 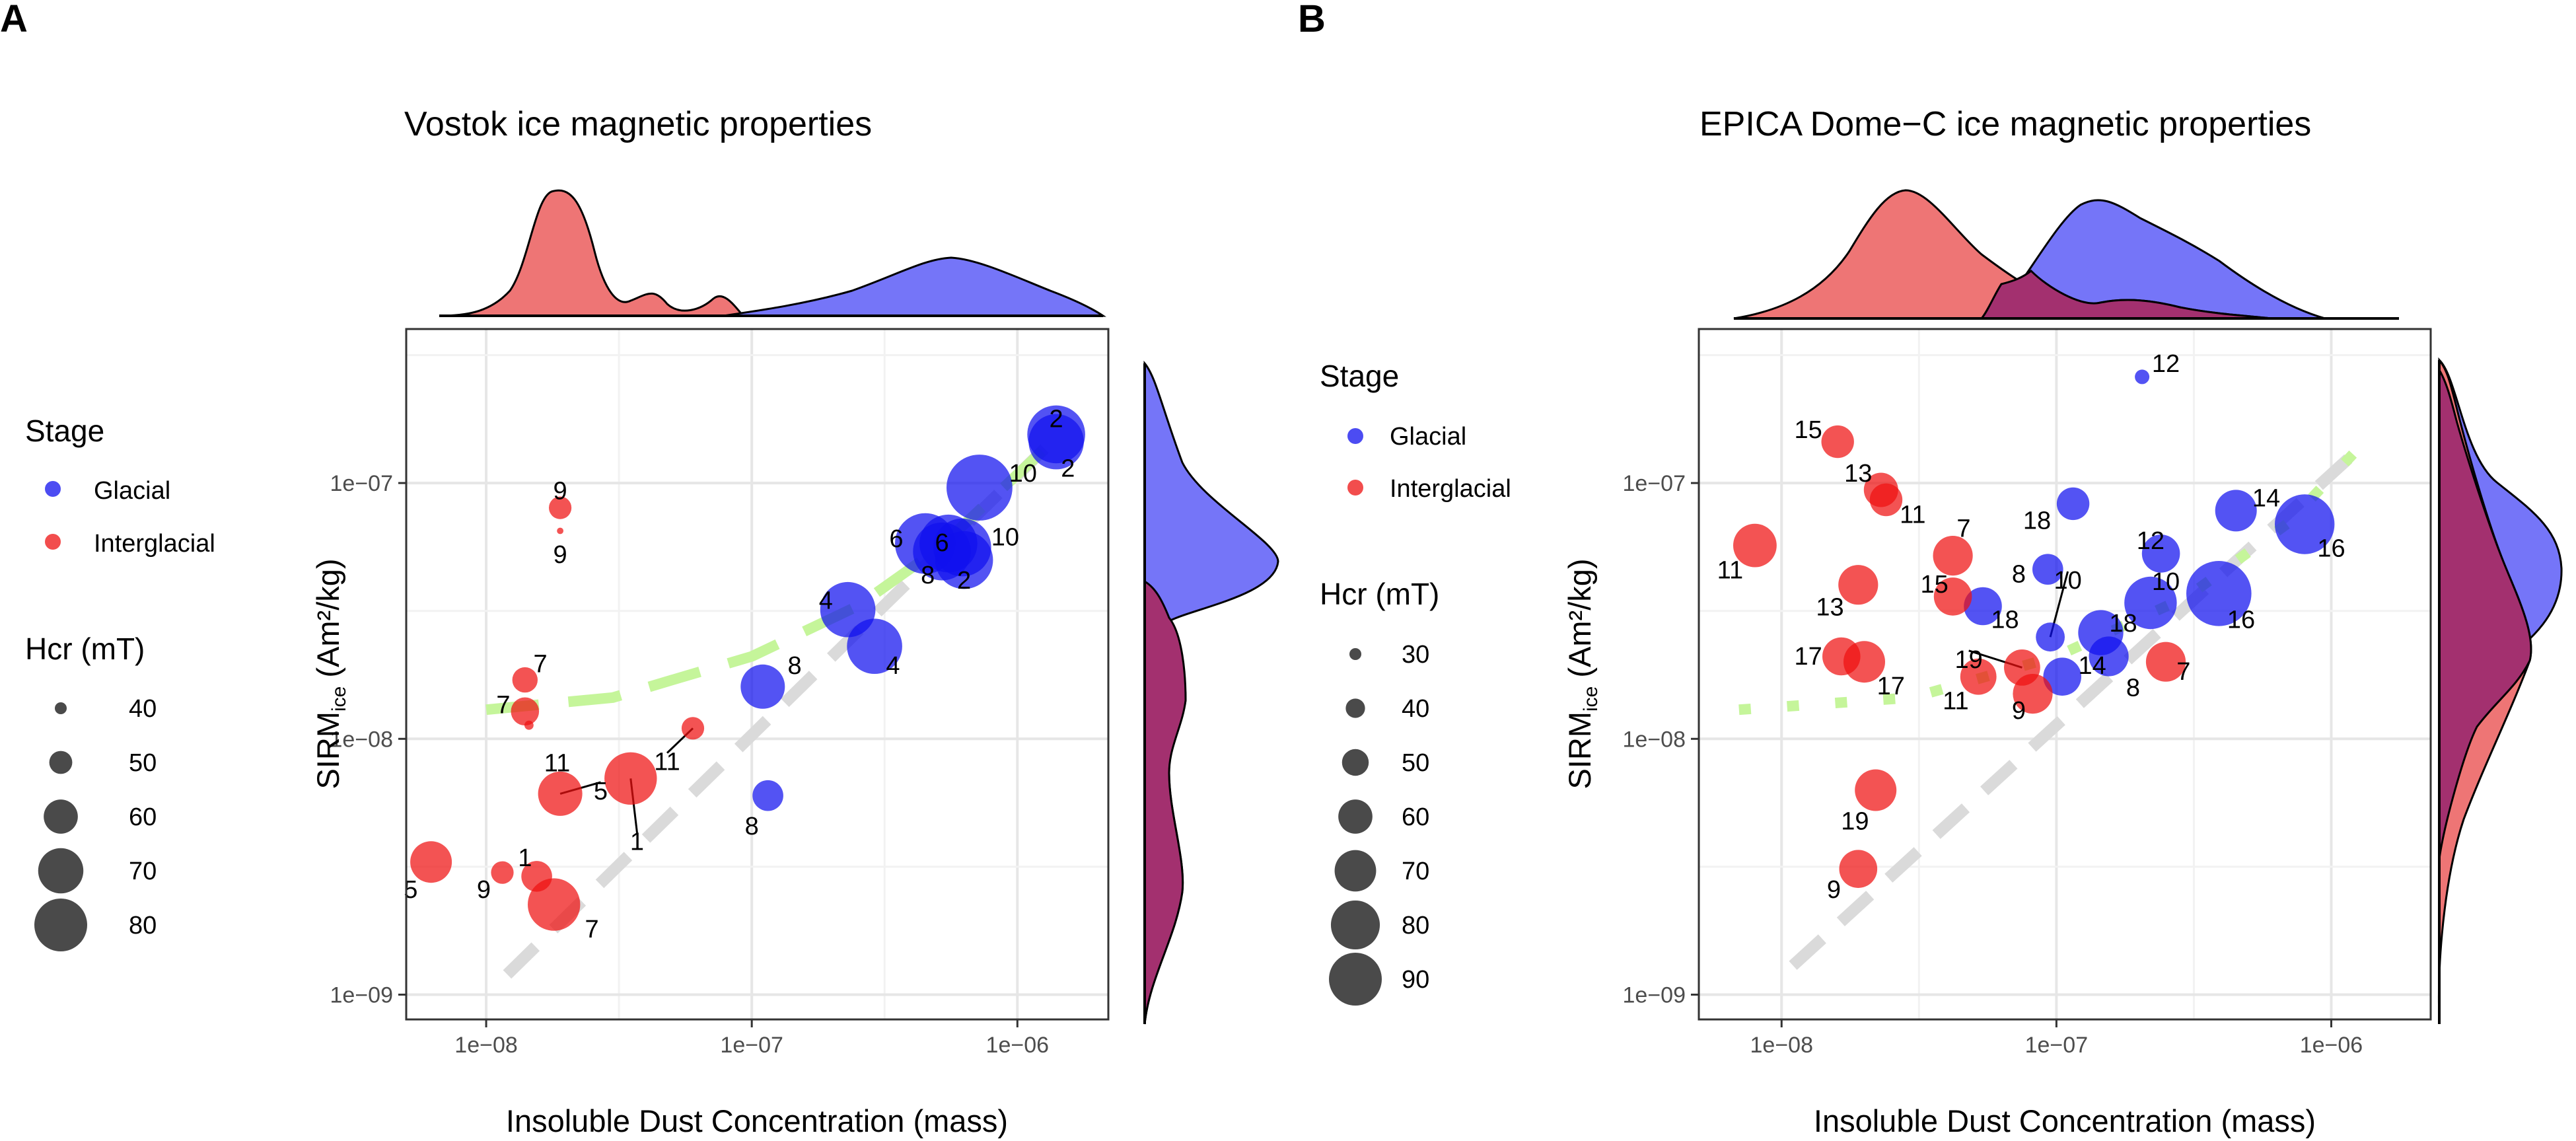 What do you see at coordinates (592, 253) in the screenshot?
I see `interglacial-x-density` at bounding box center [592, 253].